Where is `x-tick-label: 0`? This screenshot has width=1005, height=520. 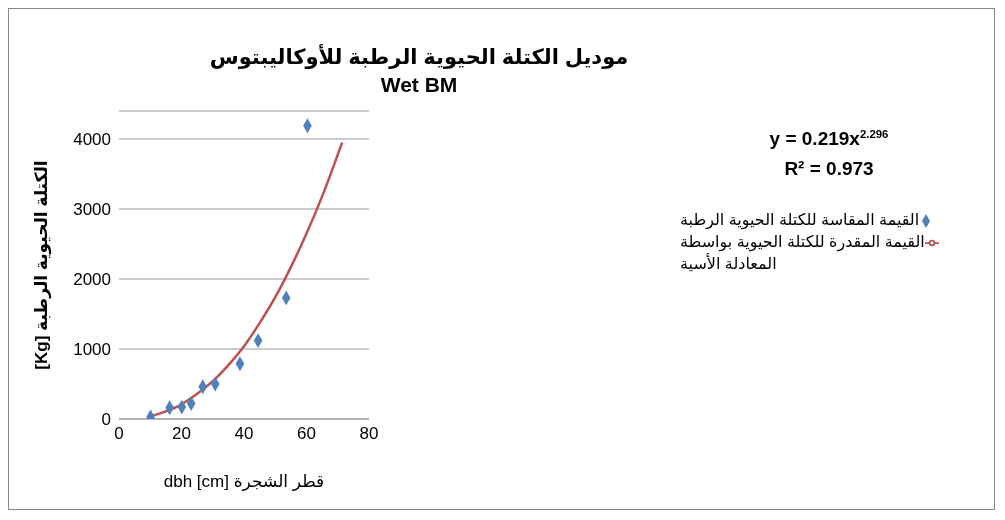 x-tick-label: 0 is located at coordinates (119, 434).